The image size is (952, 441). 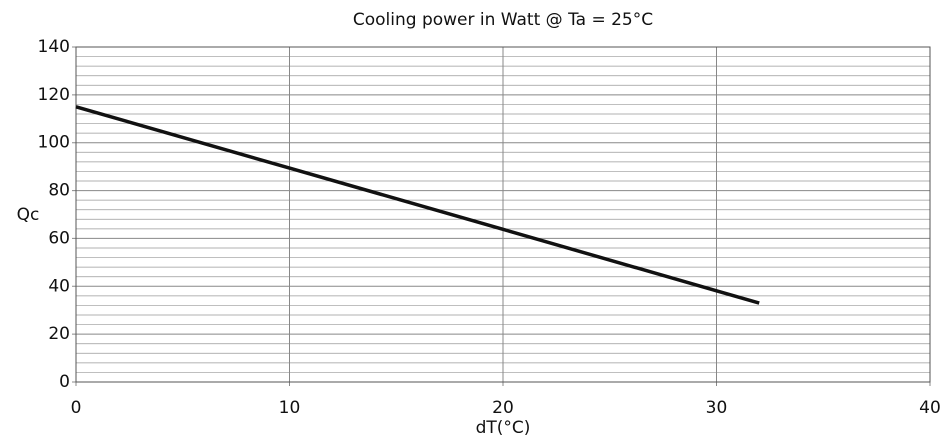 What do you see at coordinates (59, 334) in the screenshot?
I see `y-tick-label: 20` at bounding box center [59, 334].